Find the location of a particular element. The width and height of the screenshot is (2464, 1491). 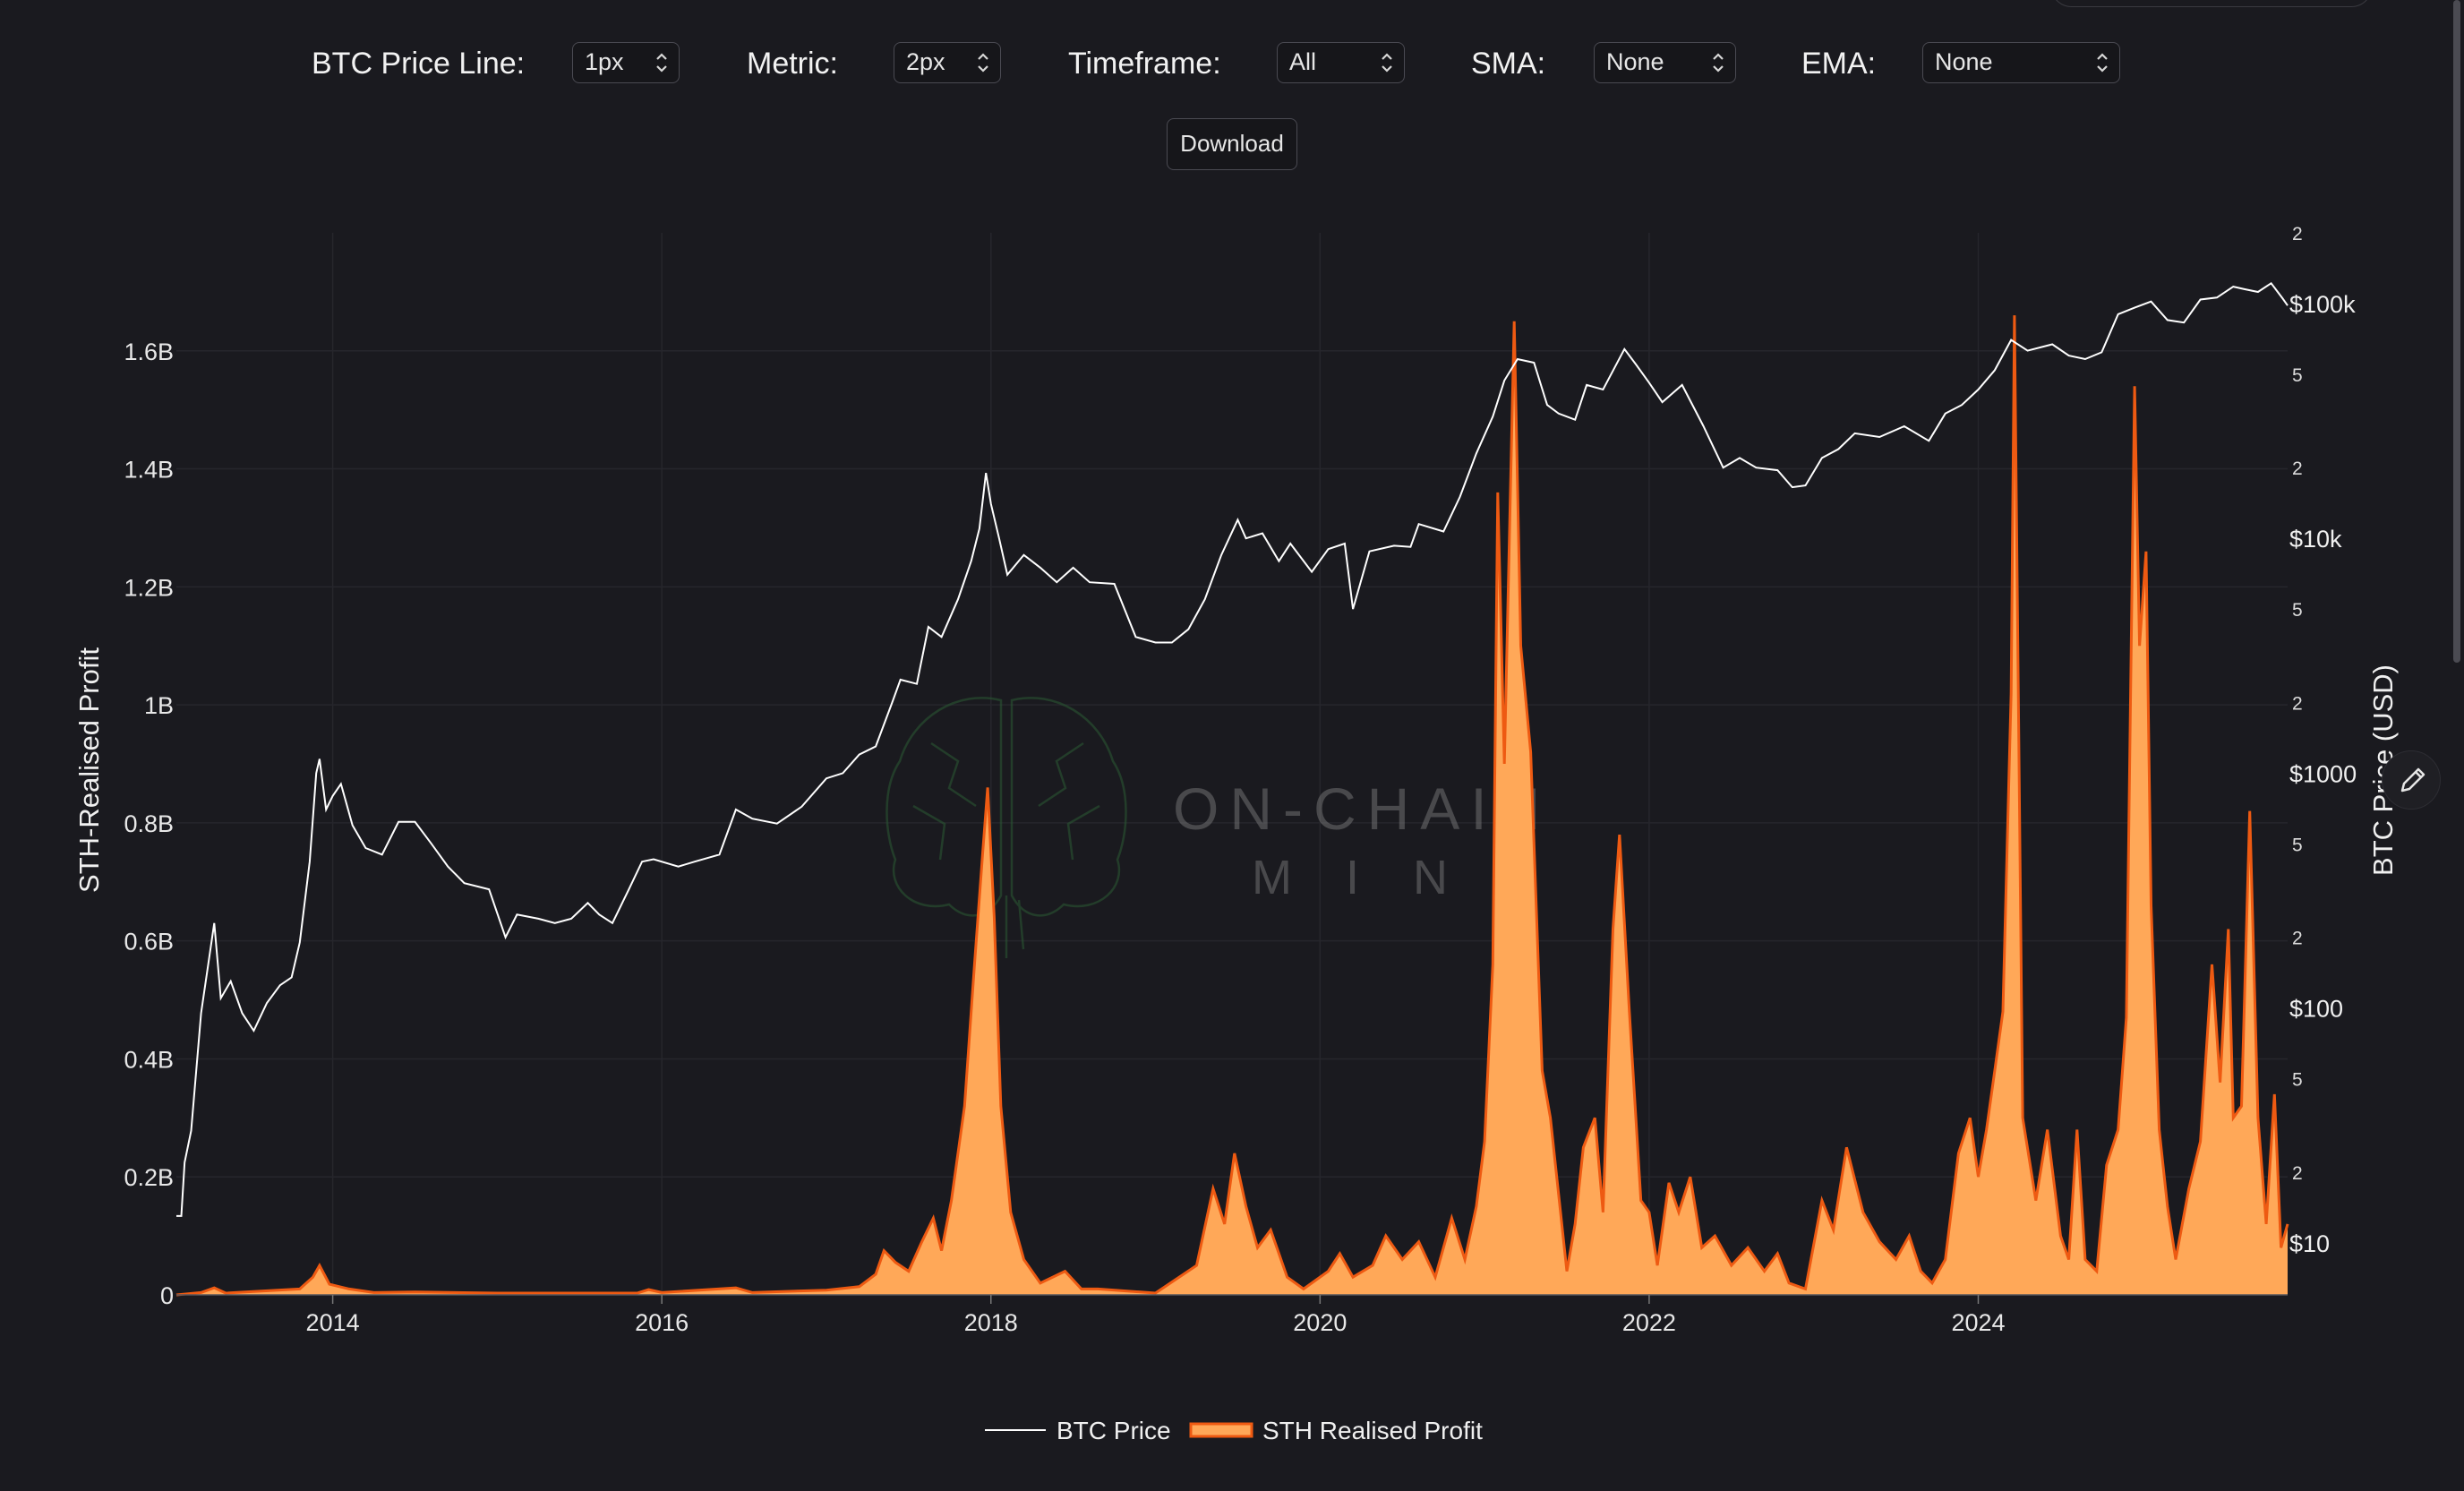

legend-label-sth-realised-profit: STH Realised Profit is located at coordinates (1372, 1430).